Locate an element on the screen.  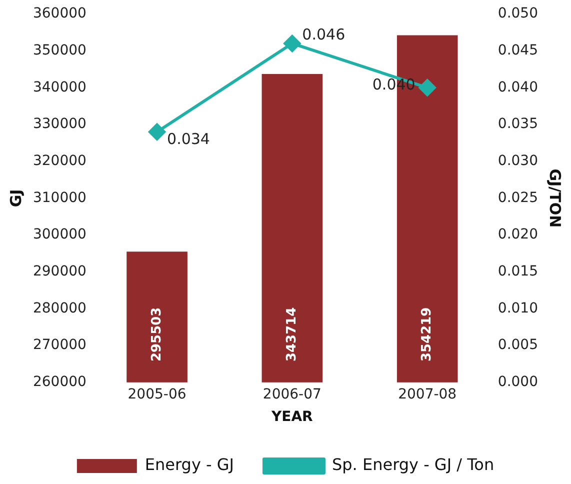
y2-tick-label: 0.010 is located at coordinates (518, 308).